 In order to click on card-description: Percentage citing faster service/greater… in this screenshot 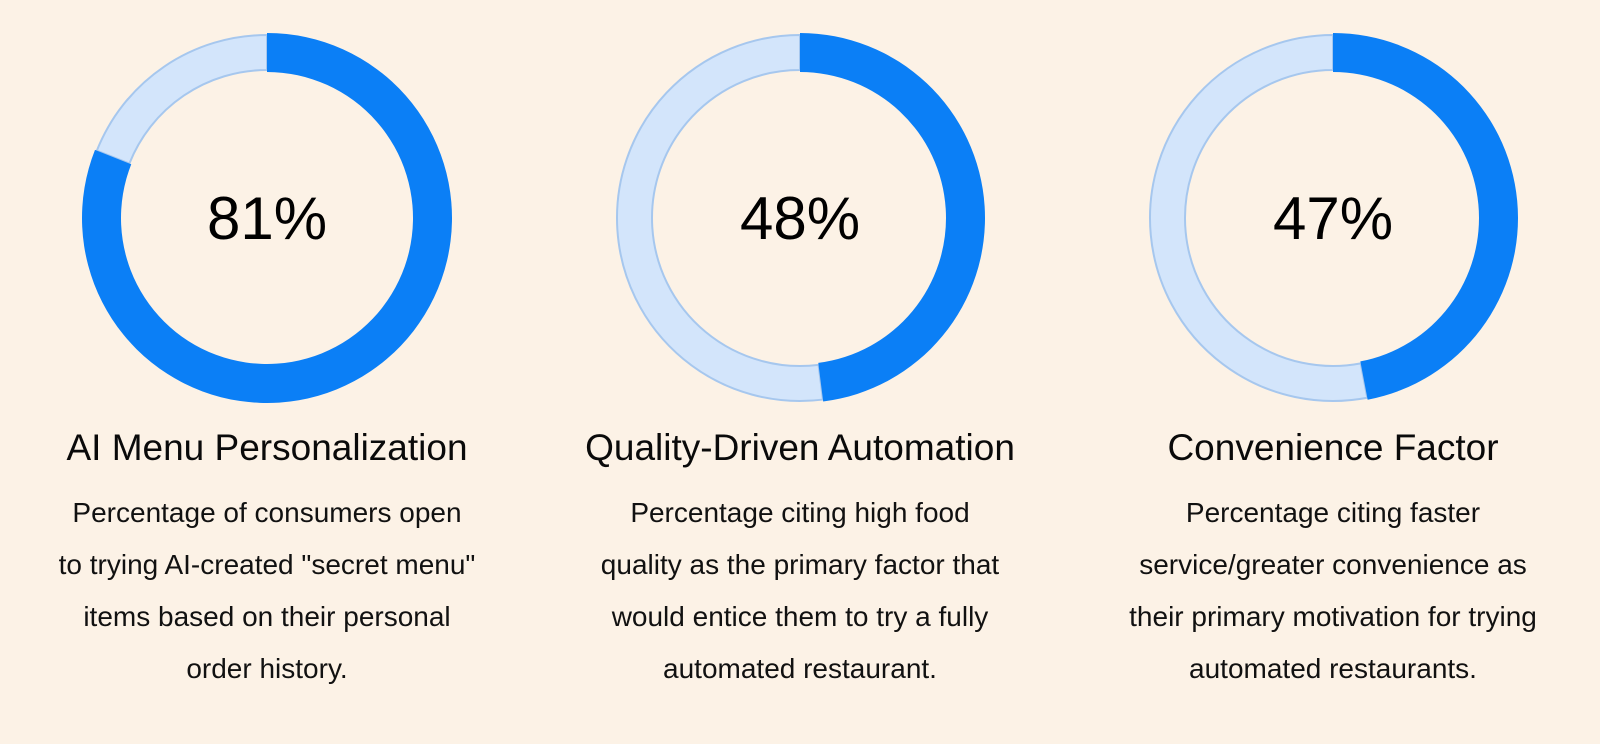, I will do `click(1333, 591)`.